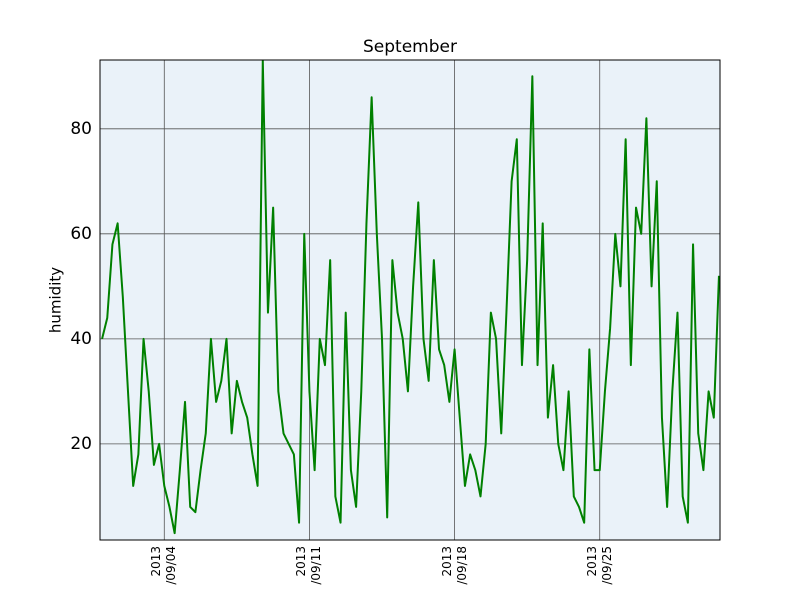 The image size is (800, 600). Describe the element at coordinates (81, 234) in the screenshot. I see `y-tick-label: 60` at that location.